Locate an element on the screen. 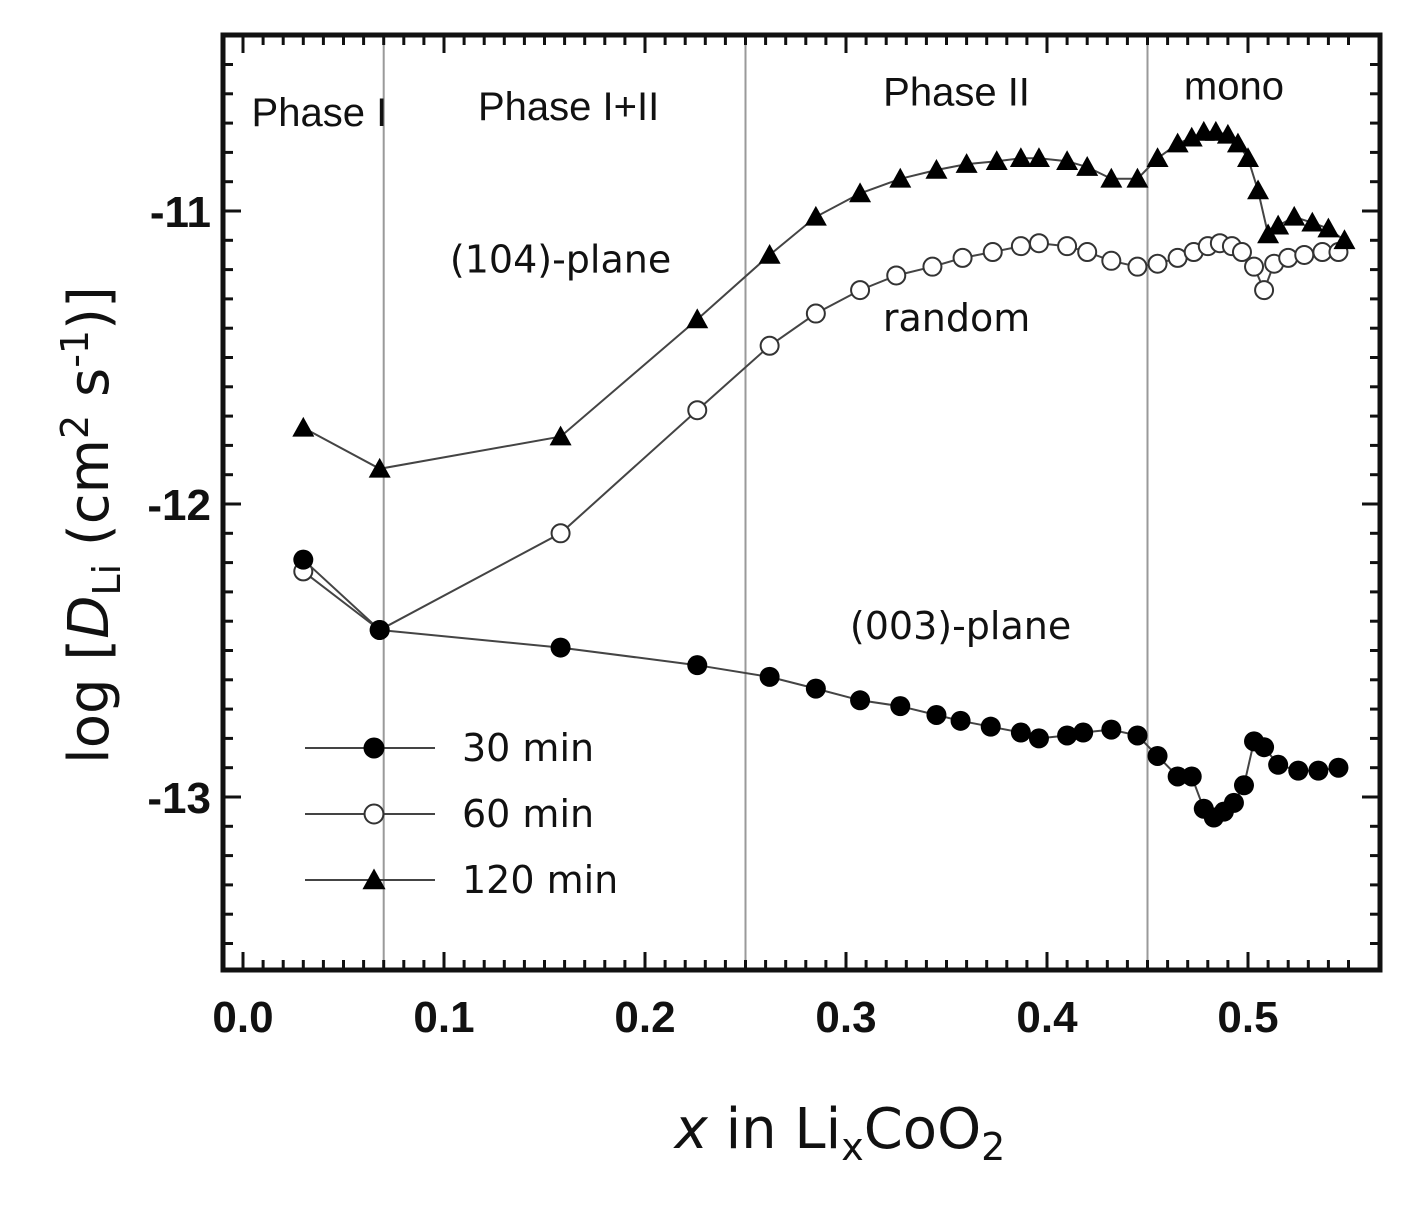  phase-labels: Phase I Phase I+II Phase II mono is located at coordinates (768, 100).